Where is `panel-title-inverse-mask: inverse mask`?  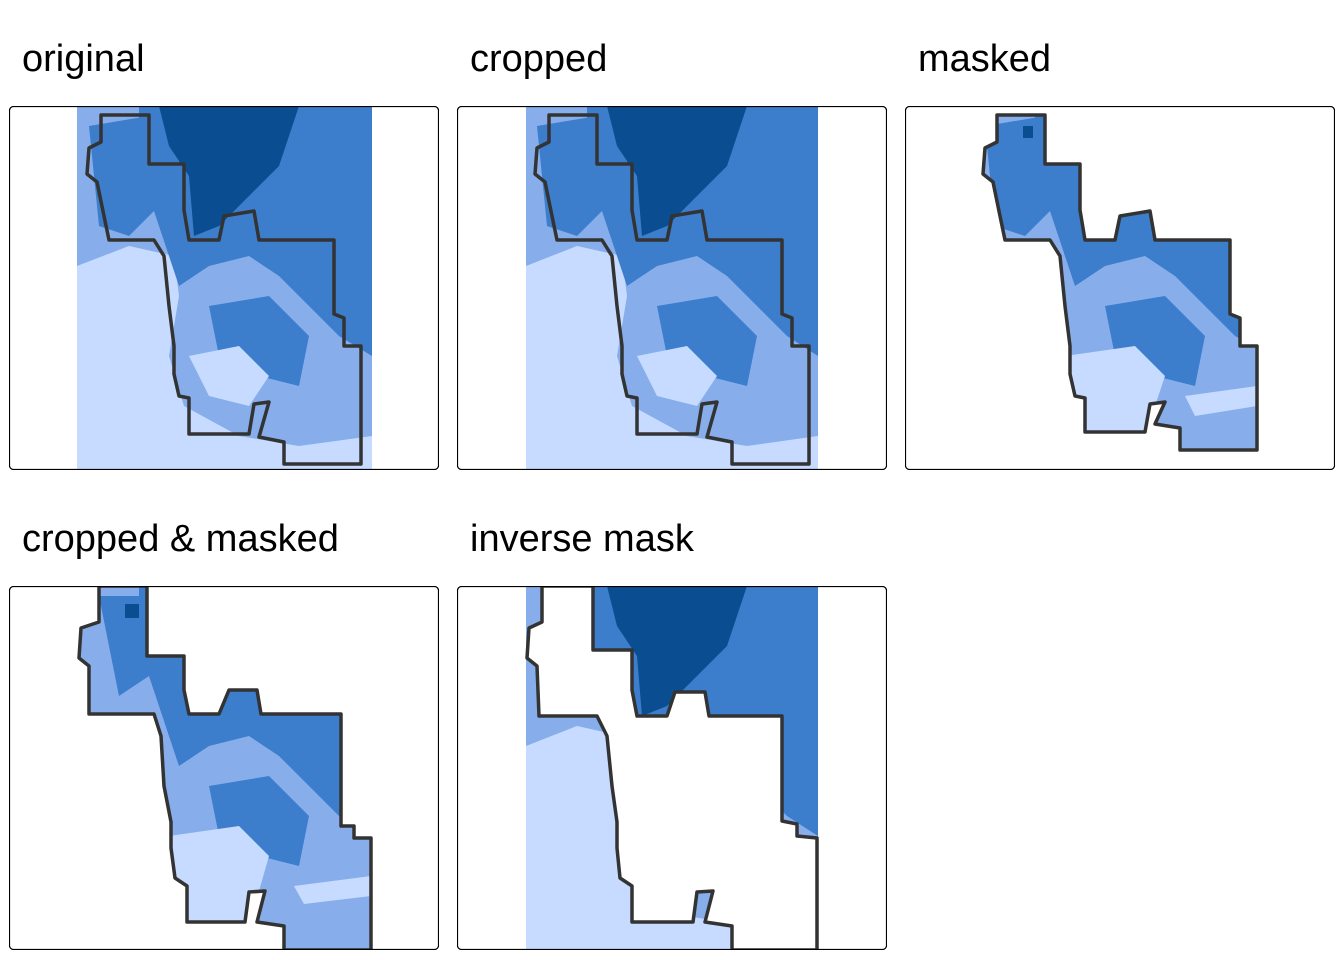
panel-title-inverse-mask: inverse mask is located at coordinates (582, 539).